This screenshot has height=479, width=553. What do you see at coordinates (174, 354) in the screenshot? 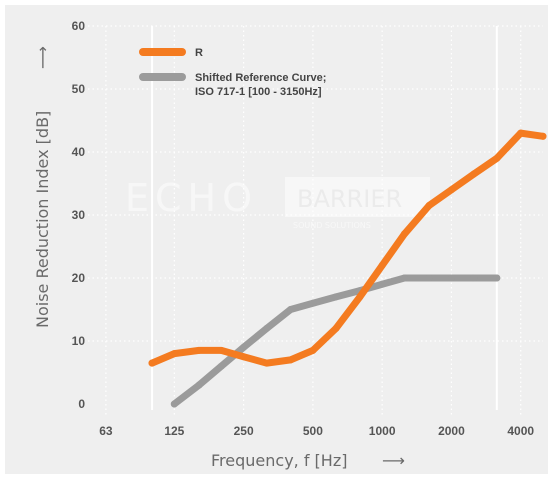
I see `point-r-curve-125hz` at bounding box center [174, 354].